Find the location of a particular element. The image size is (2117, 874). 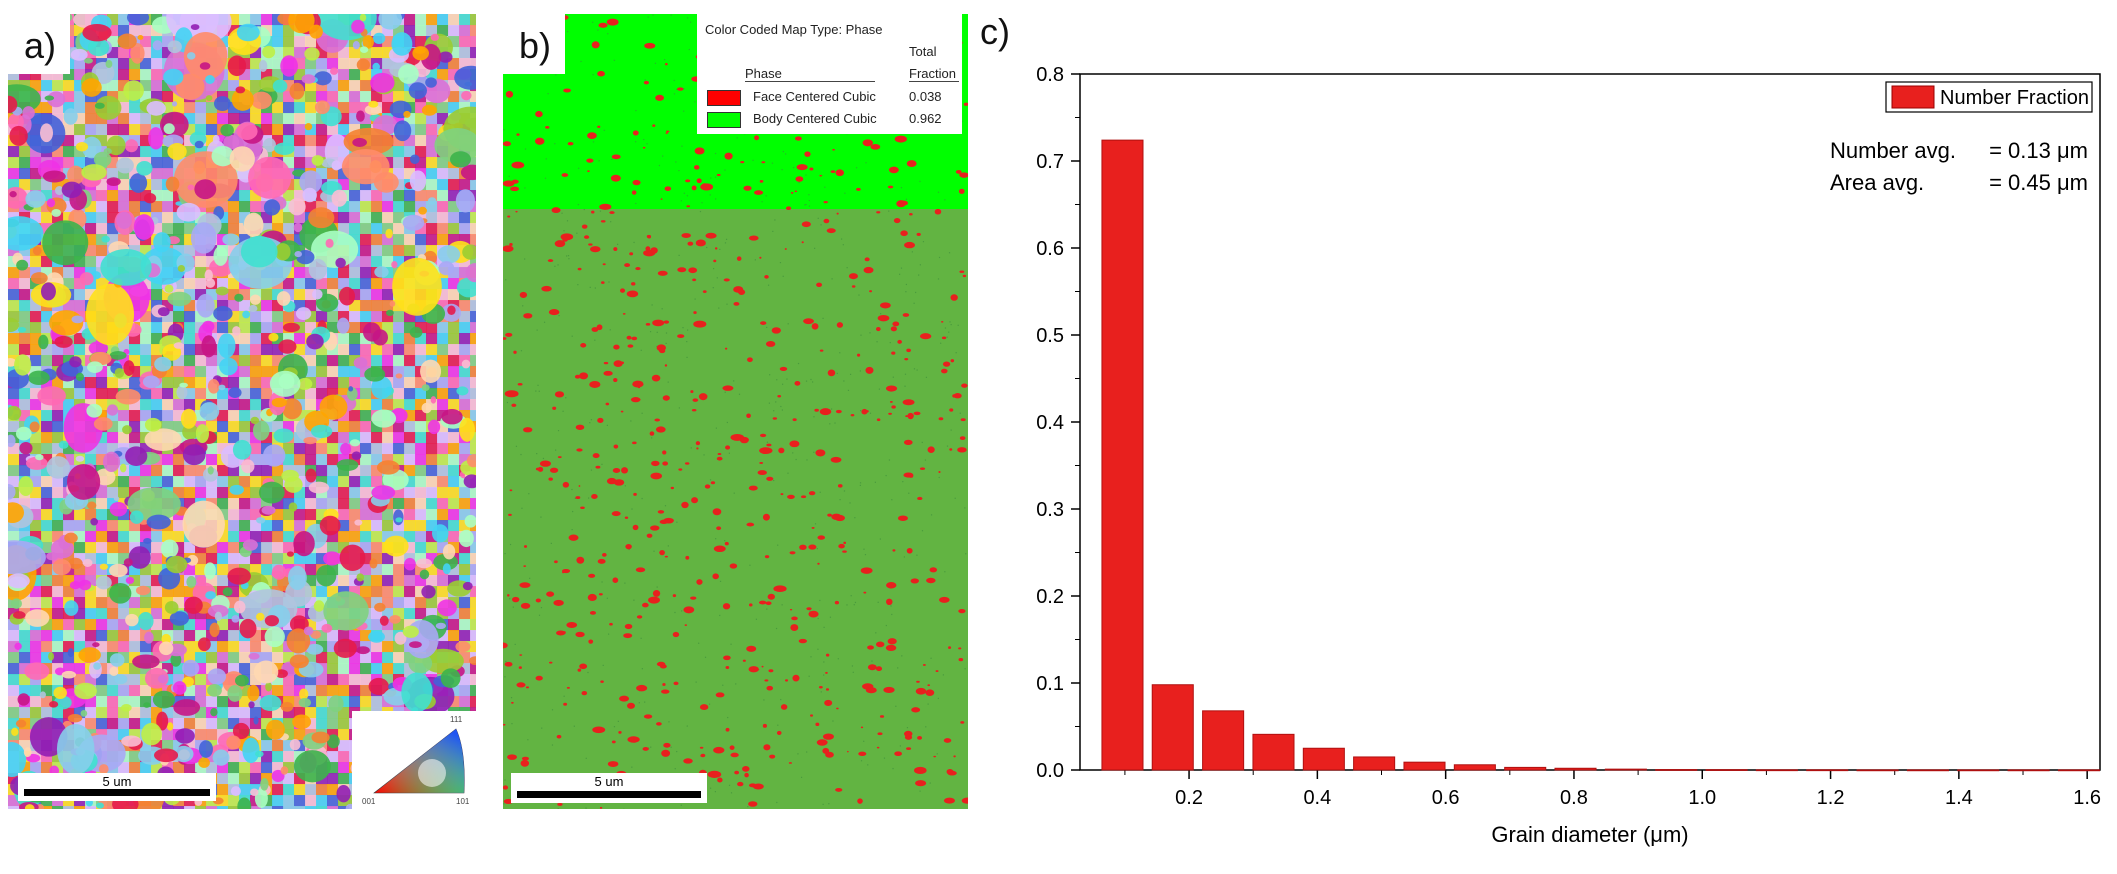

ipf-label-001: 001 is located at coordinates (369, 801).